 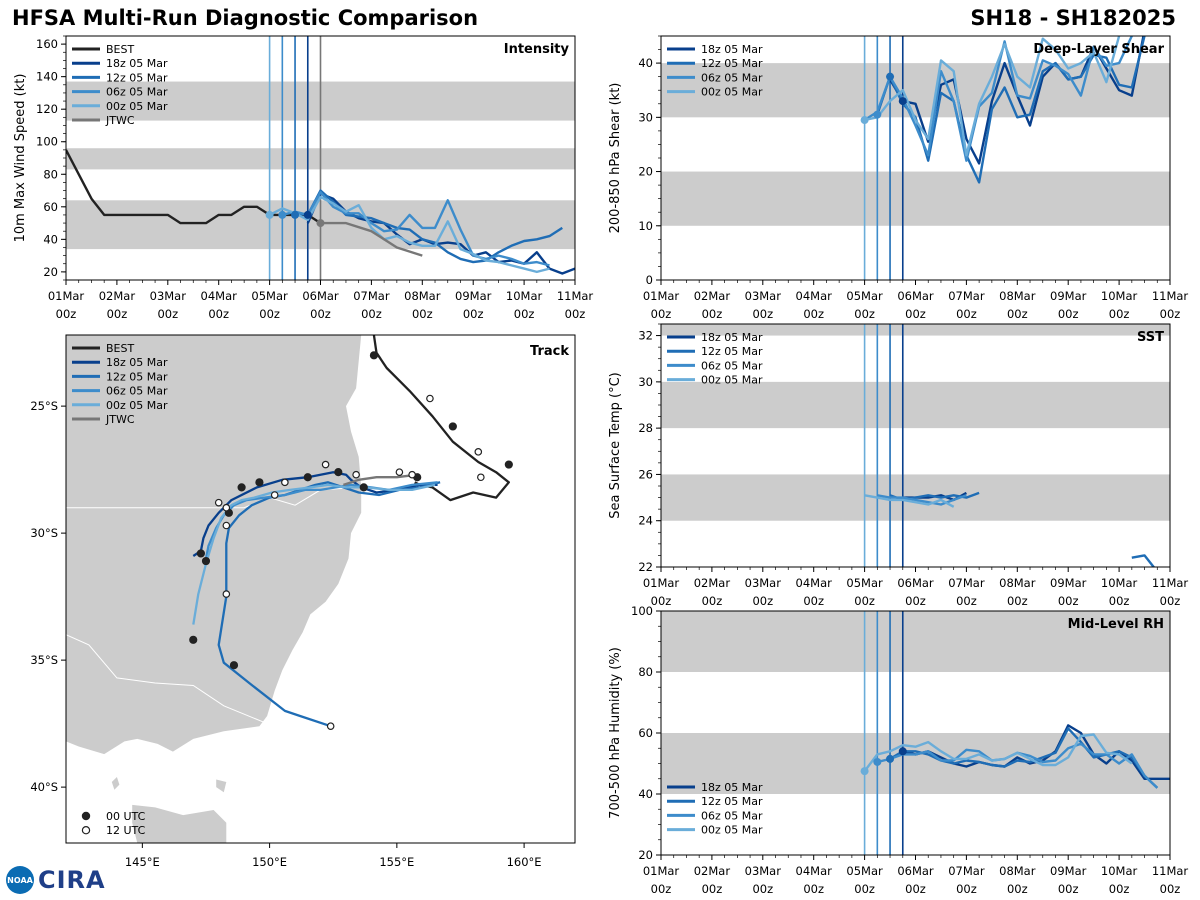 What do you see at coordinates (44, 660) in the screenshot?
I see `lat-tick-label: 35°S` at bounding box center [44, 660].